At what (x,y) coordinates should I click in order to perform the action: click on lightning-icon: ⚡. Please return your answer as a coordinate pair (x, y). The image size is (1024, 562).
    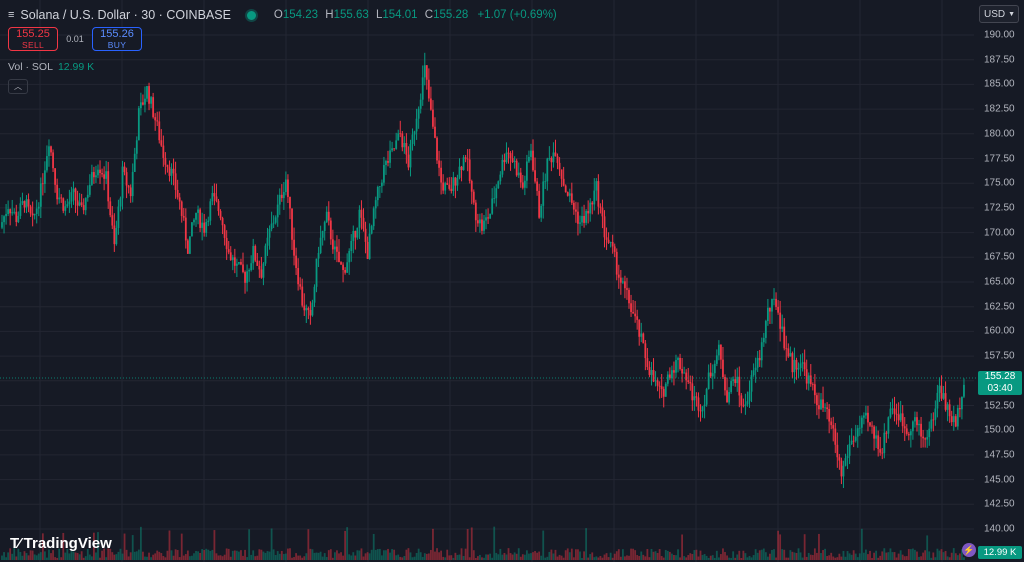
    Looking at the image, I should click on (969, 550).